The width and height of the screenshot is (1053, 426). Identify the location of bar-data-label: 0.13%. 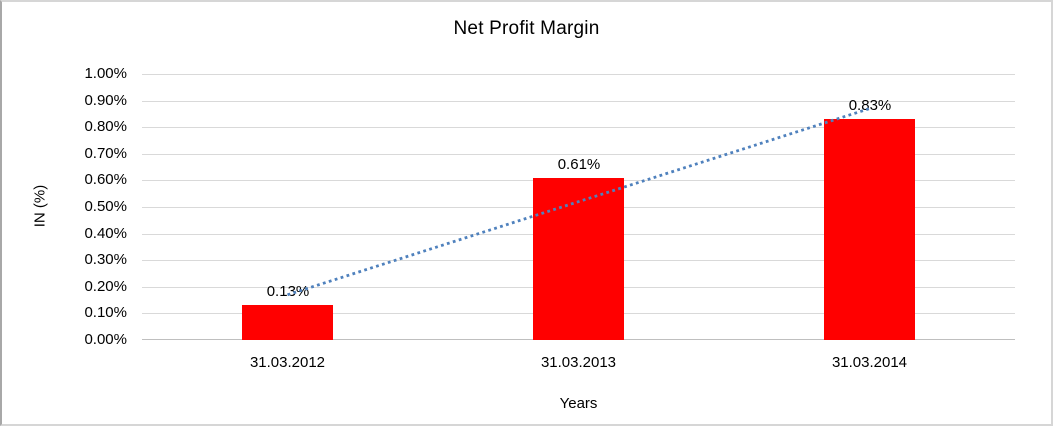
(288, 291).